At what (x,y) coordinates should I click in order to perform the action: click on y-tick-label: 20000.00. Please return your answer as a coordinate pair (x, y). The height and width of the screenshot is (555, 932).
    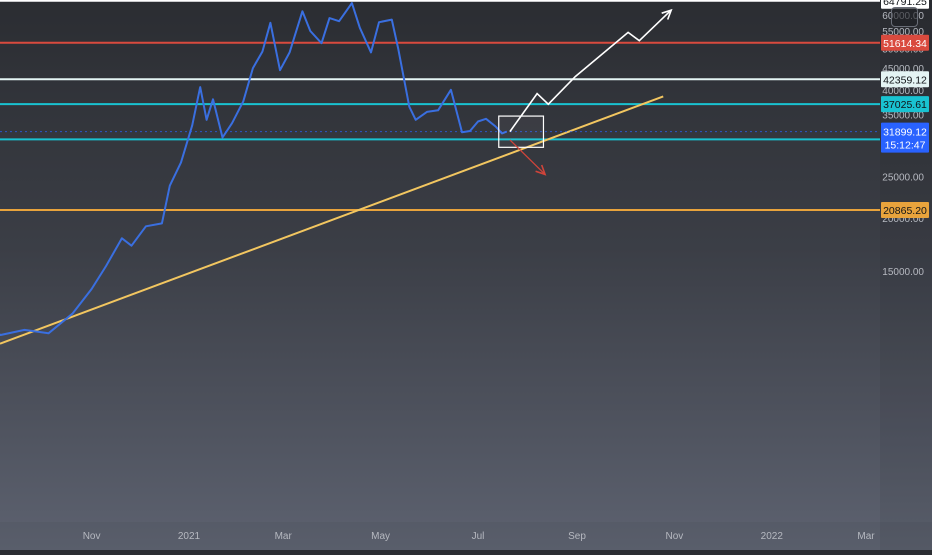
    Looking at the image, I should click on (903, 219).